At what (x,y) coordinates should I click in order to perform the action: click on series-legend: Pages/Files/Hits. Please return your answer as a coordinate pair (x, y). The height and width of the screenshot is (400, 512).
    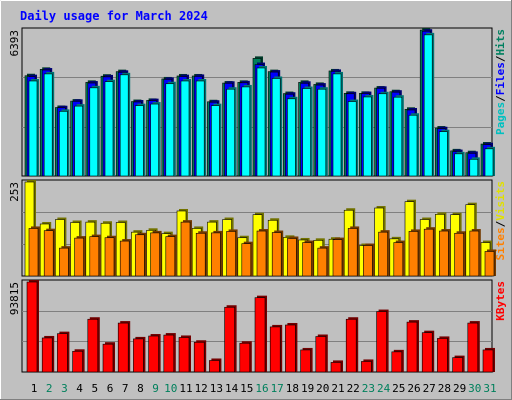
    Looking at the image, I should click on (500, 82).